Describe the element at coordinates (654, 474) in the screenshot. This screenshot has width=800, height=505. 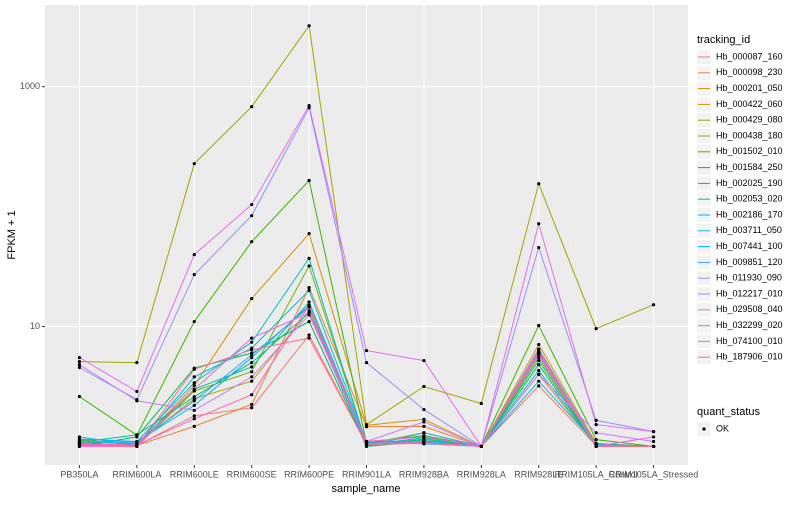
I see `x-tick-label: RRIM105LA_Stressed` at that location.